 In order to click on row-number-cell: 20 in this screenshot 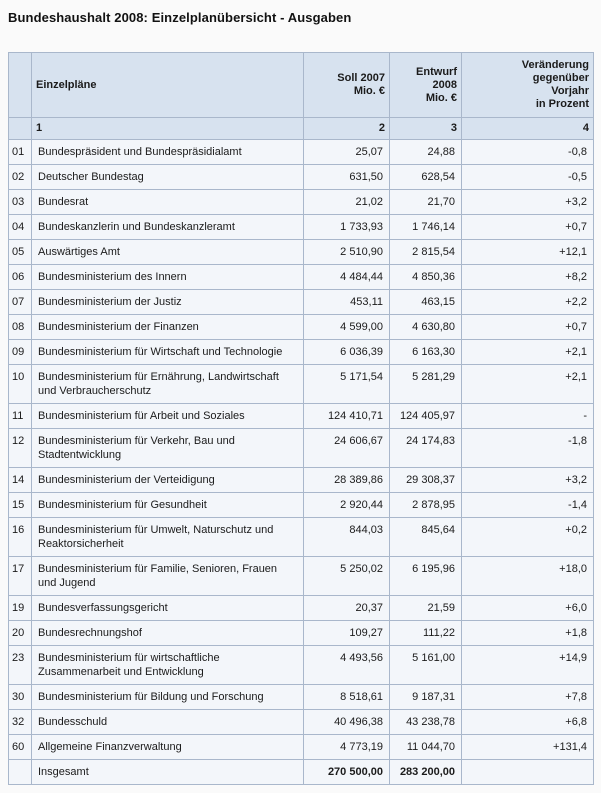, I will do `click(20, 633)`.